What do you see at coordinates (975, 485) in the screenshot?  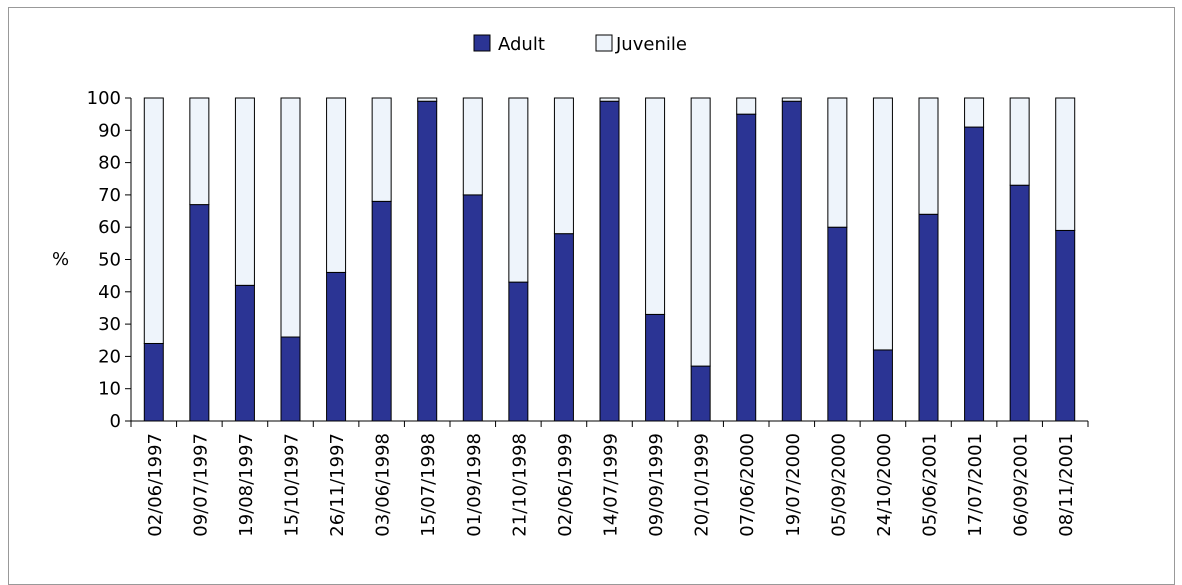 I see `x-tick-label: 17/07/2001` at bounding box center [975, 485].